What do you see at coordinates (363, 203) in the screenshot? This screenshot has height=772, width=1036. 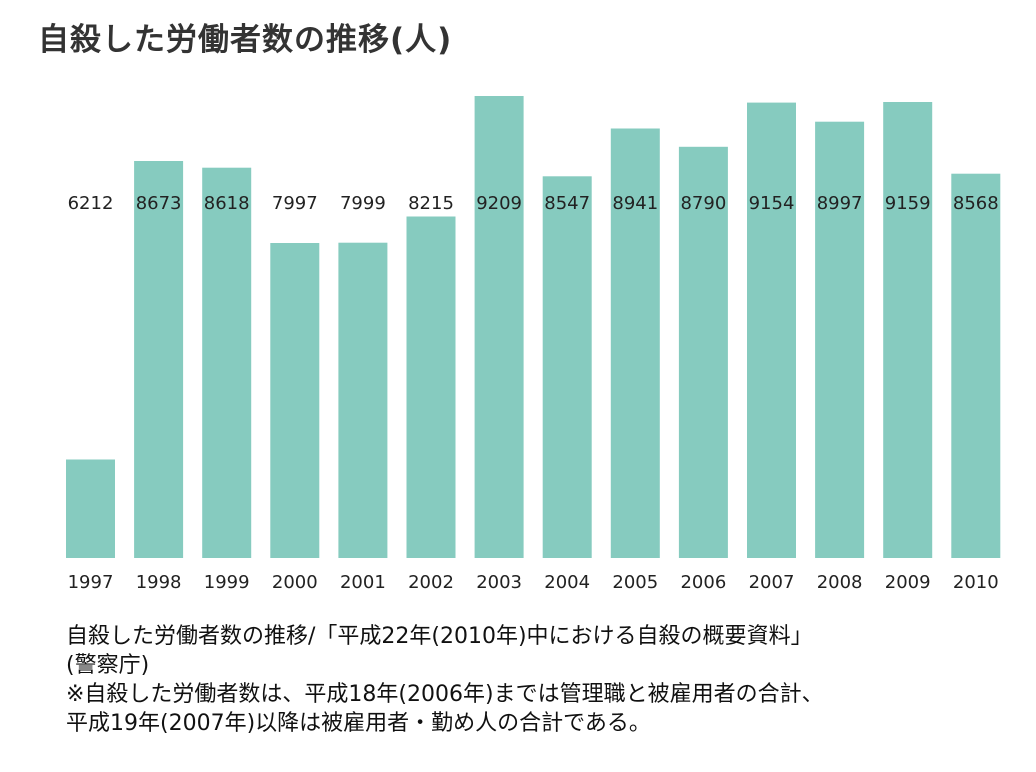 I see `value-label-2001: 7999` at bounding box center [363, 203].